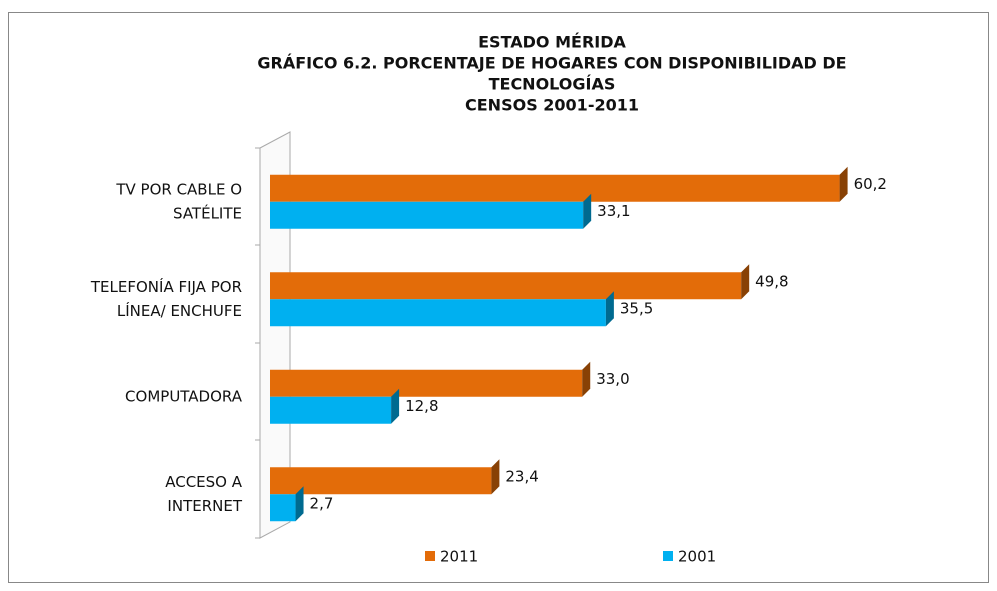  I want to click on value-label: 49,8, so click(771, 281).